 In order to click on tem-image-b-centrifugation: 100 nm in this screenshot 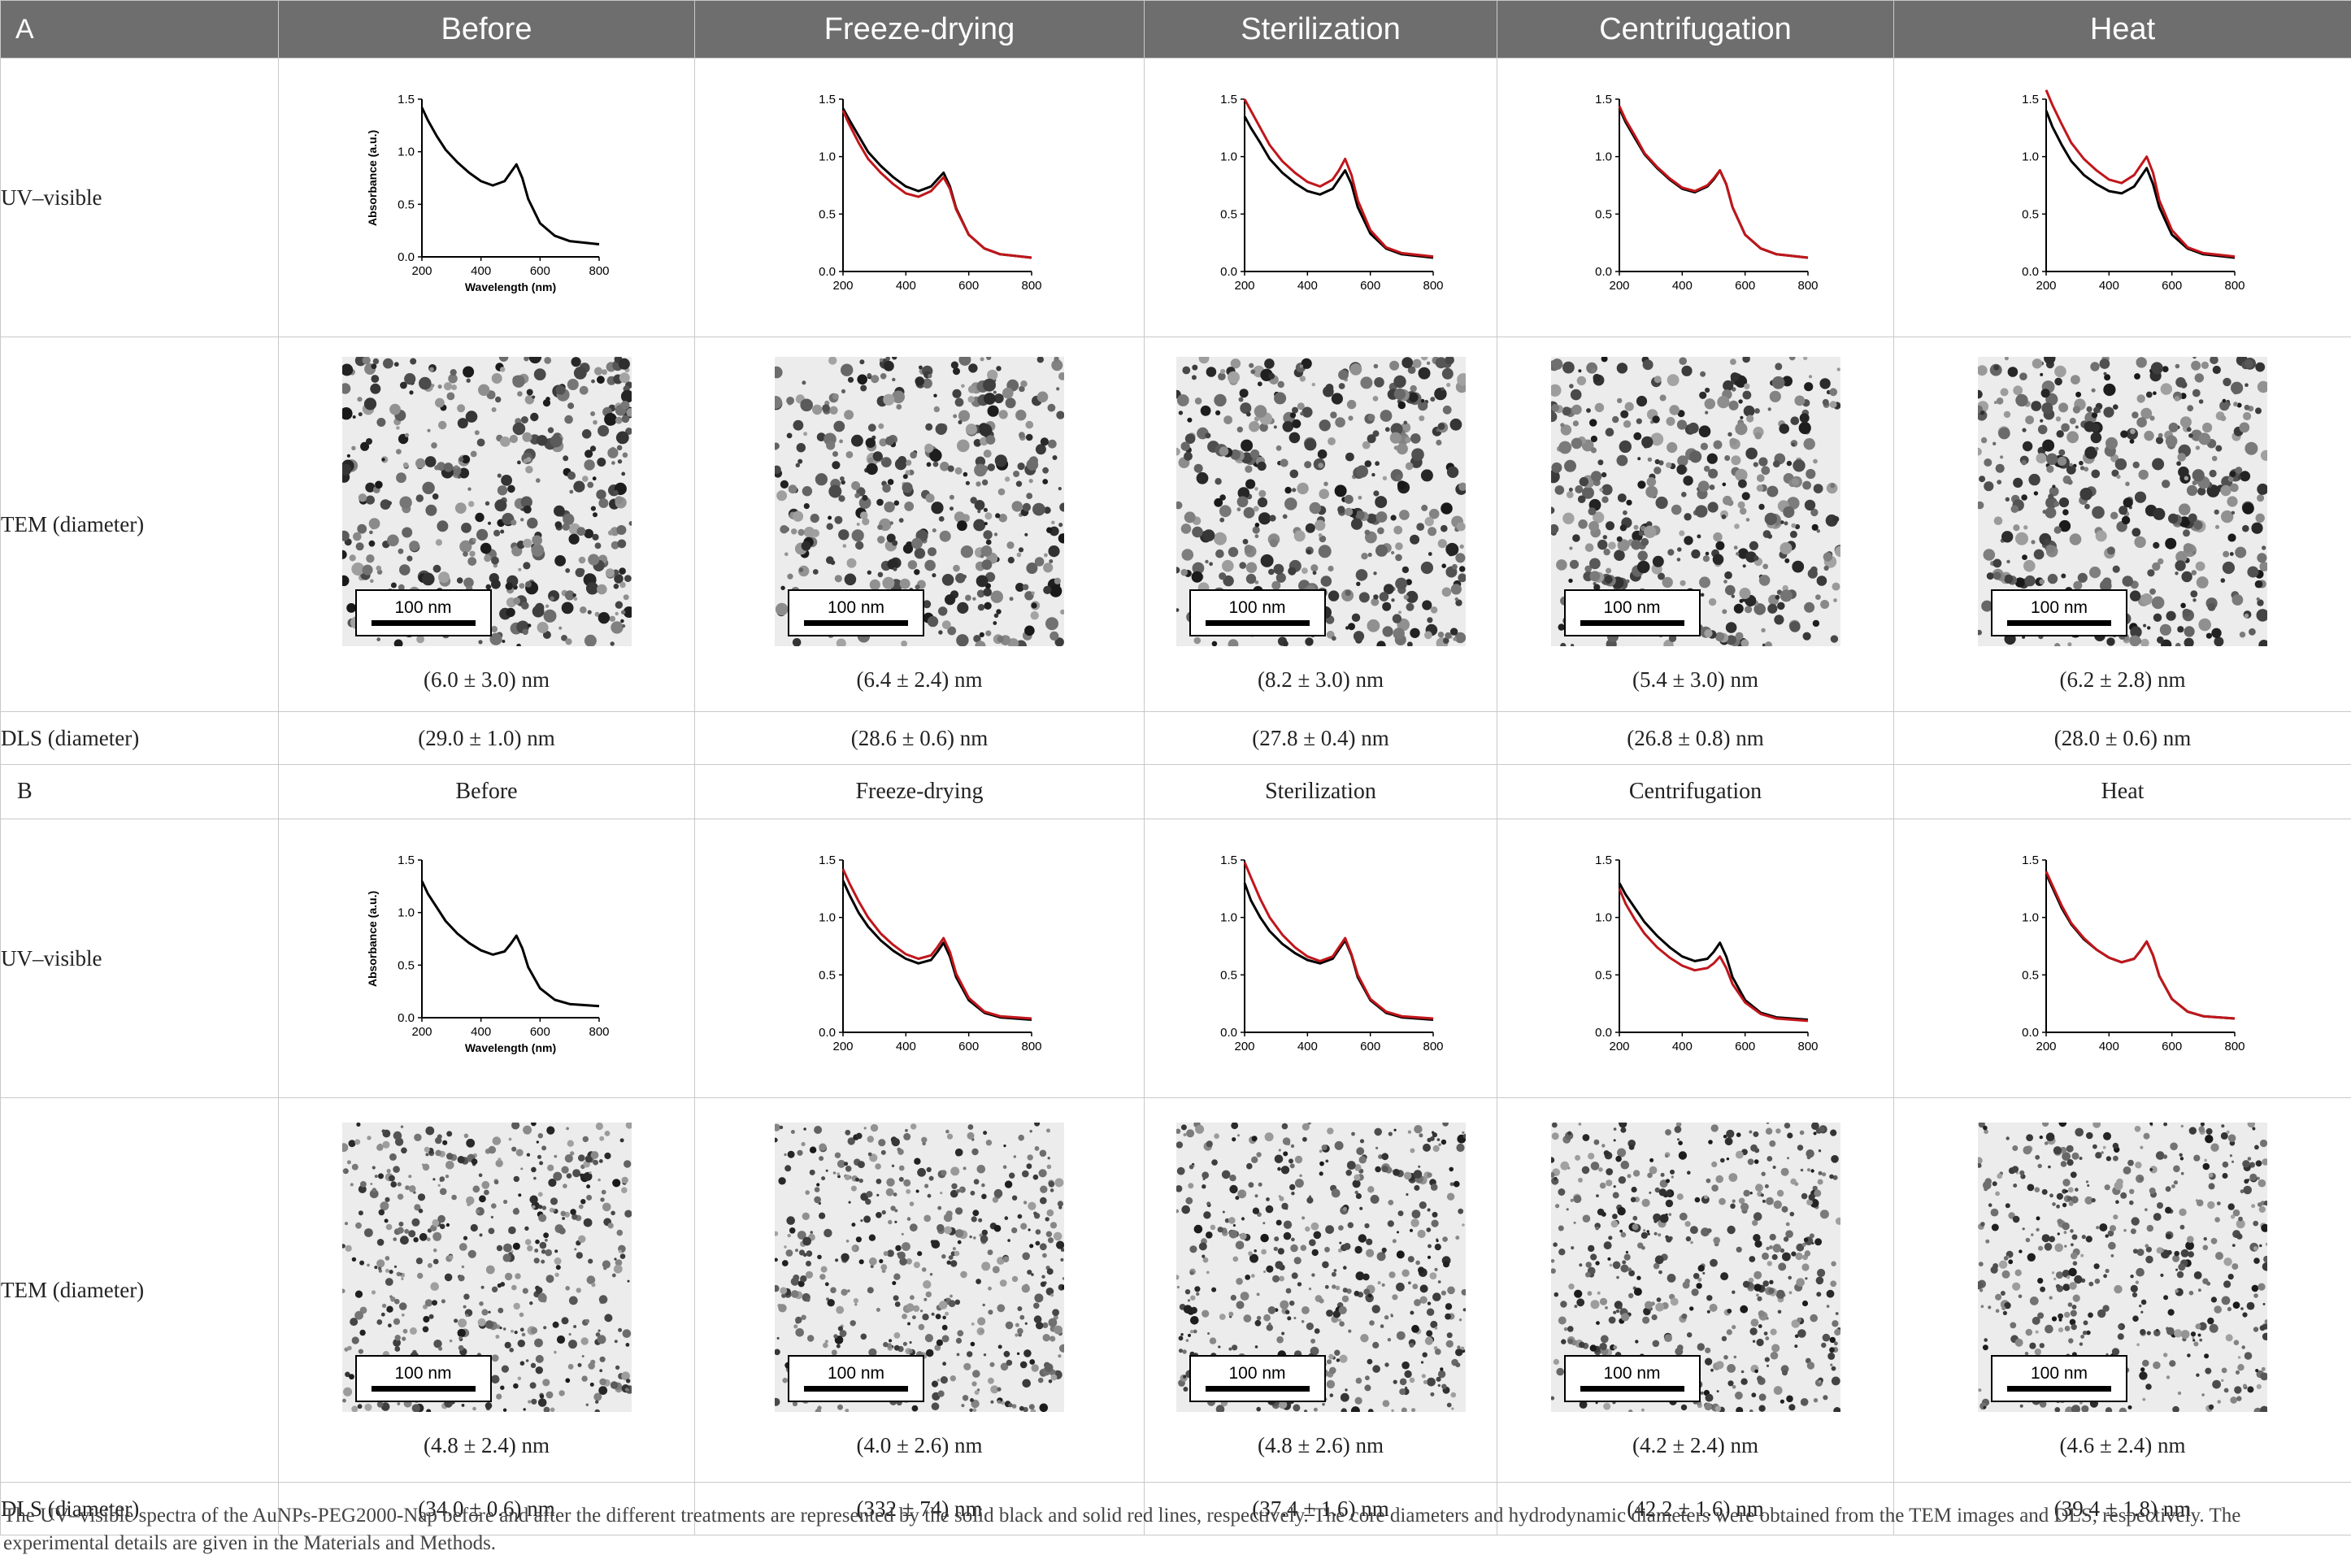, I will do `click(1695, 1267)`.